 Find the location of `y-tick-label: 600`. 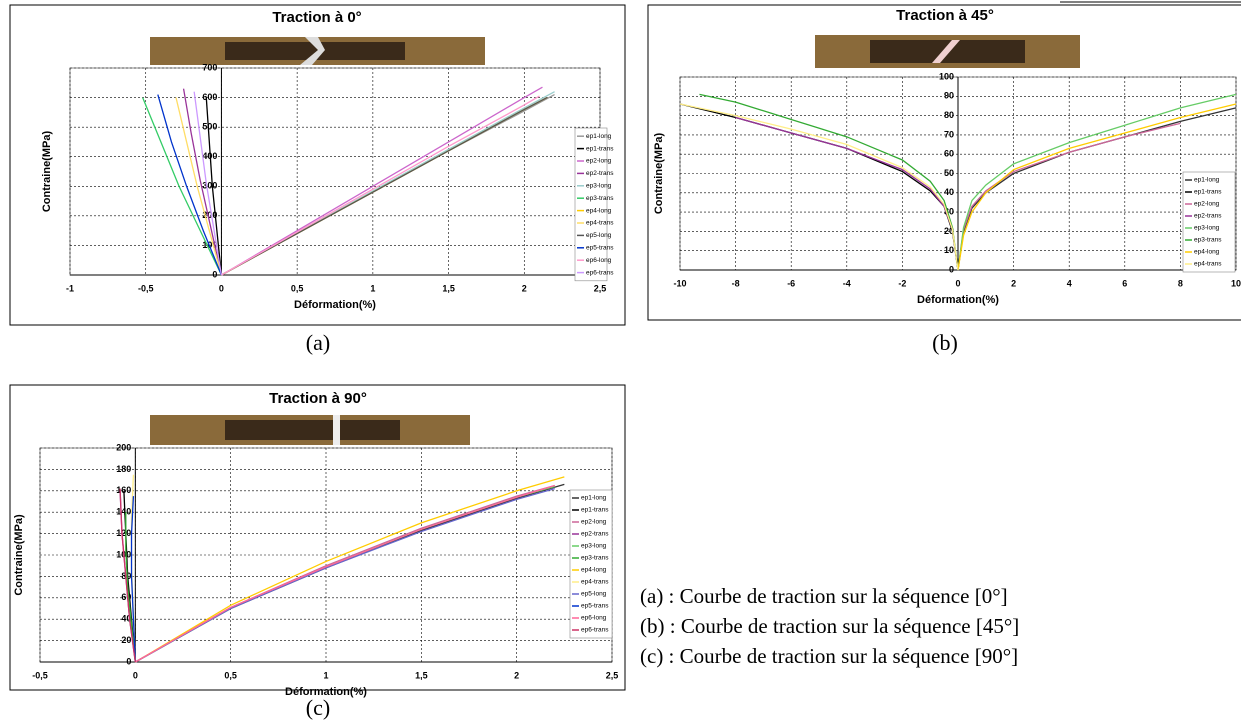

y-tick-label: 600 is located at coordinates (209, 97).